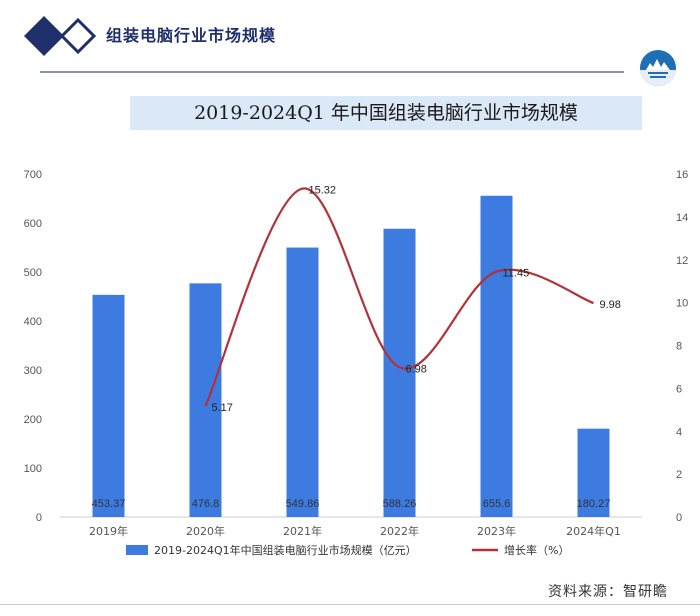 The height and width of the screenshot is (616, 700). I want to click on y-right-tick-label: 10, so click(682, 304).